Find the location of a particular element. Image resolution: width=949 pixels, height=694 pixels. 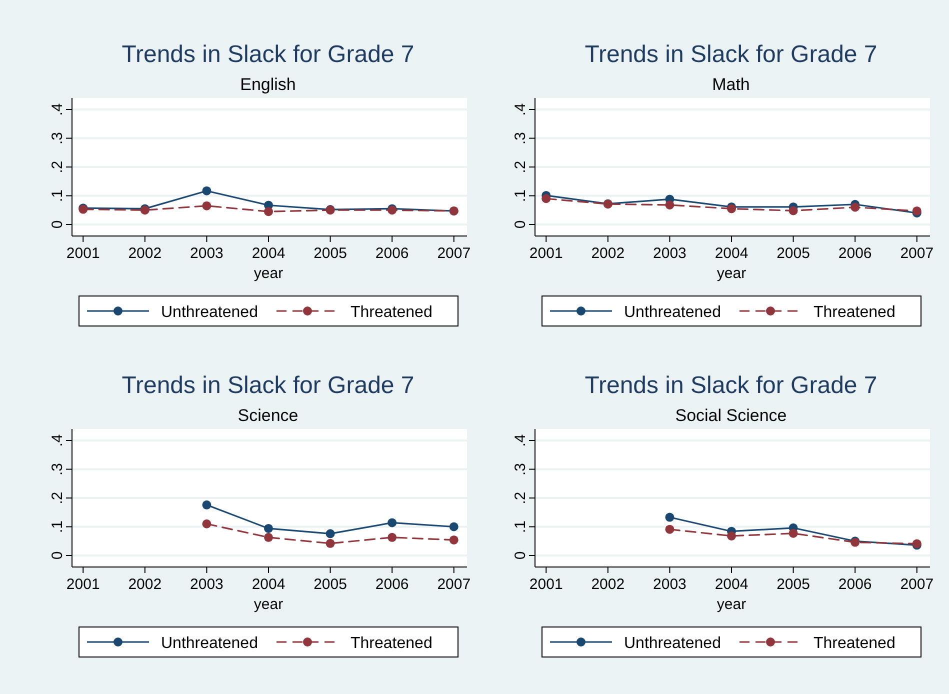

chart-subtitle: Social Science is located at coordinates (731, 415).